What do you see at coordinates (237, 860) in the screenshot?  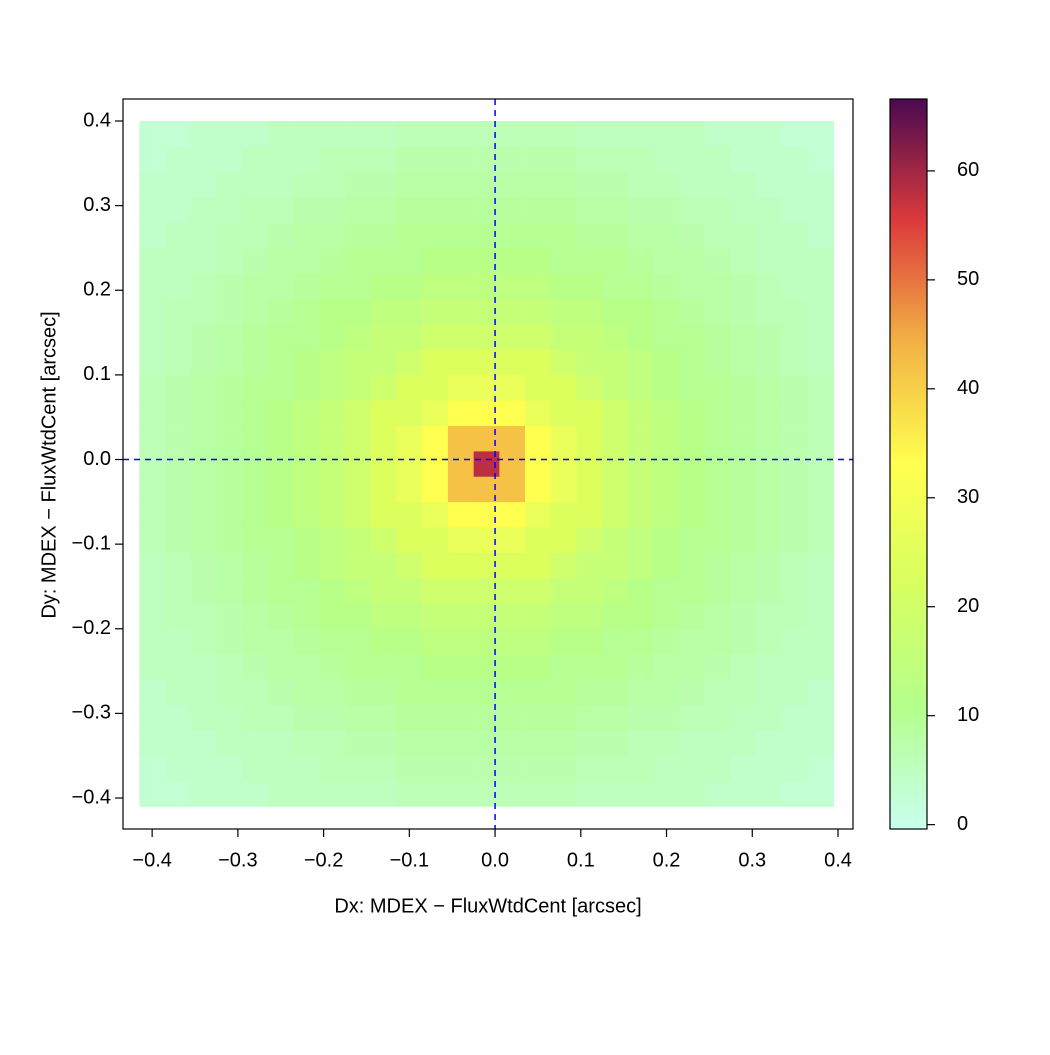 I see `x-tick-label: −0.3` at bounding box center [237, 860].